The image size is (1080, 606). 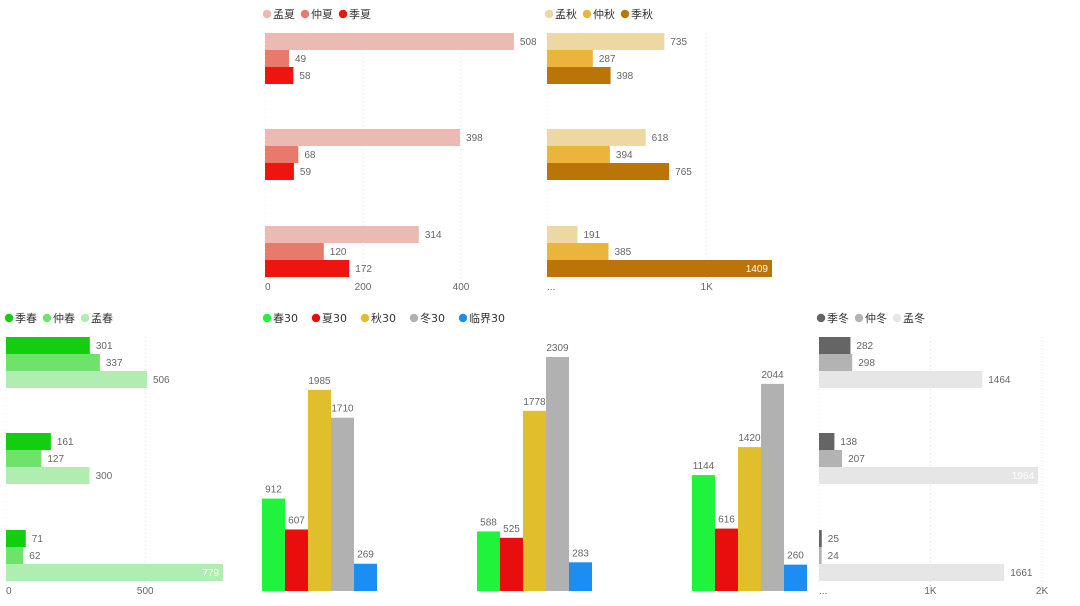 I want to click on data-label: 398, so click(x=474, y=138).